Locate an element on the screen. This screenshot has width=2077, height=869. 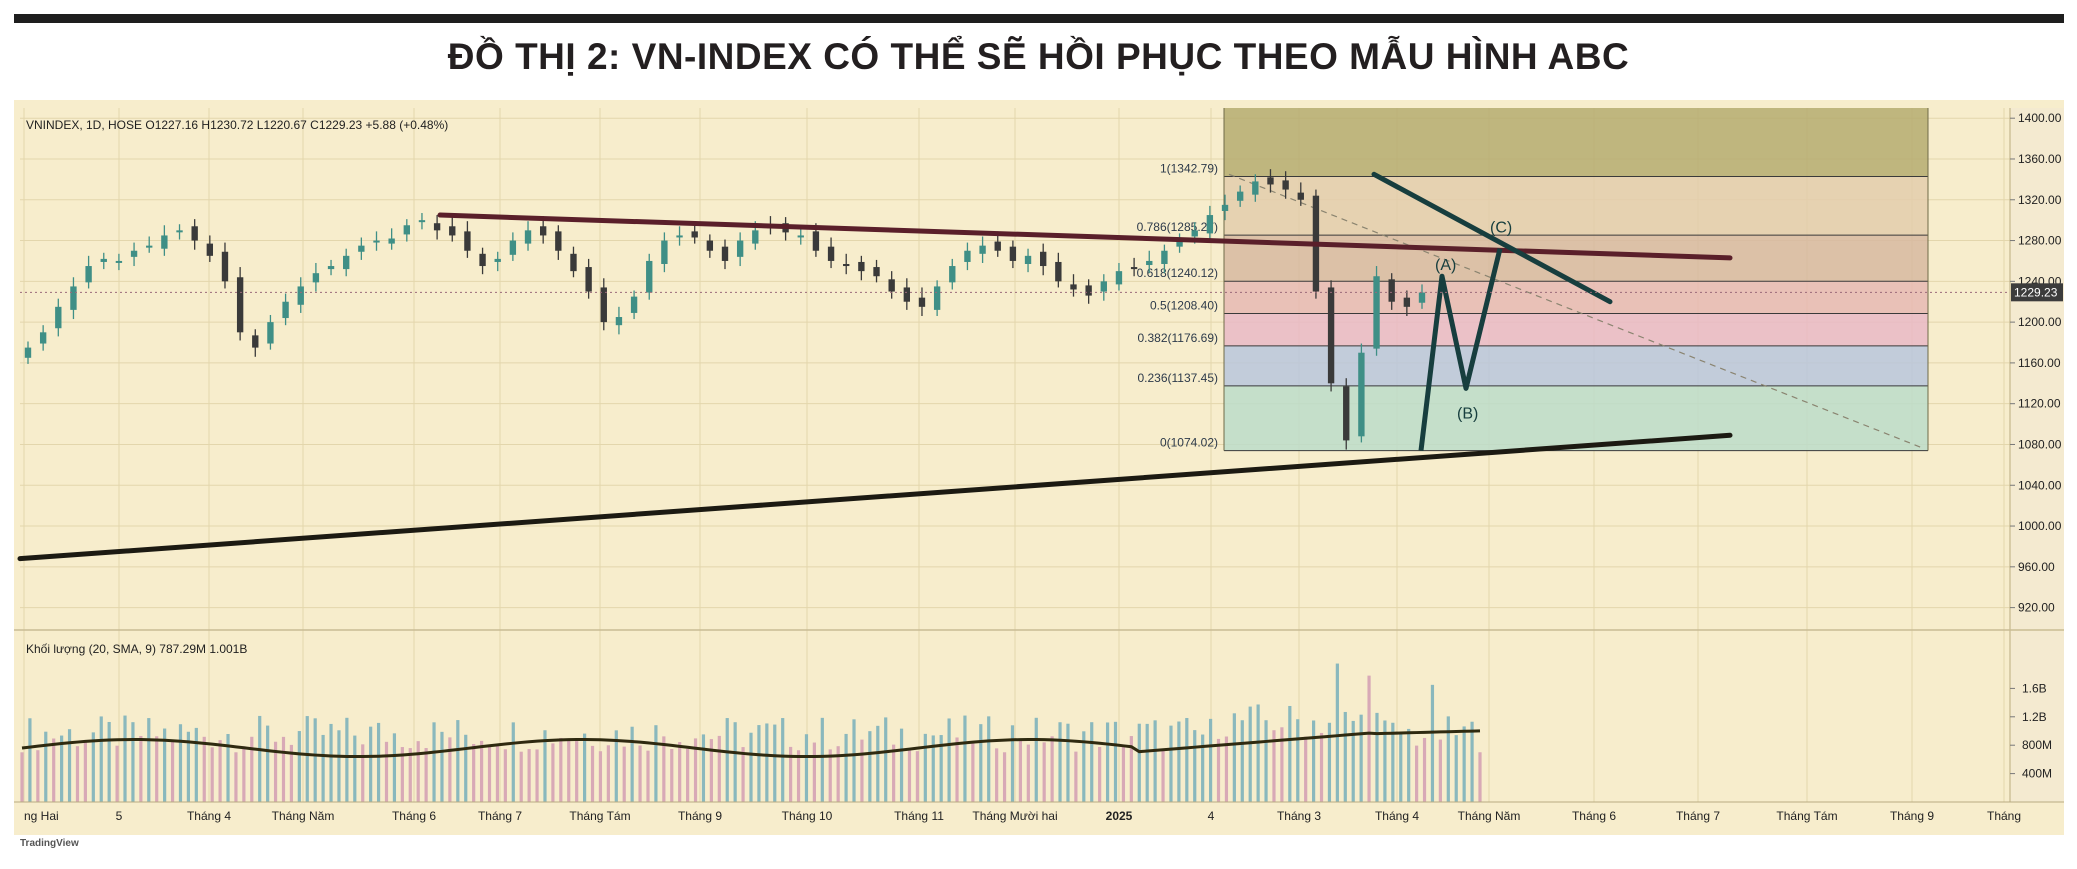
time-tick-label: 2025 is located at coordinates (1119, 816).